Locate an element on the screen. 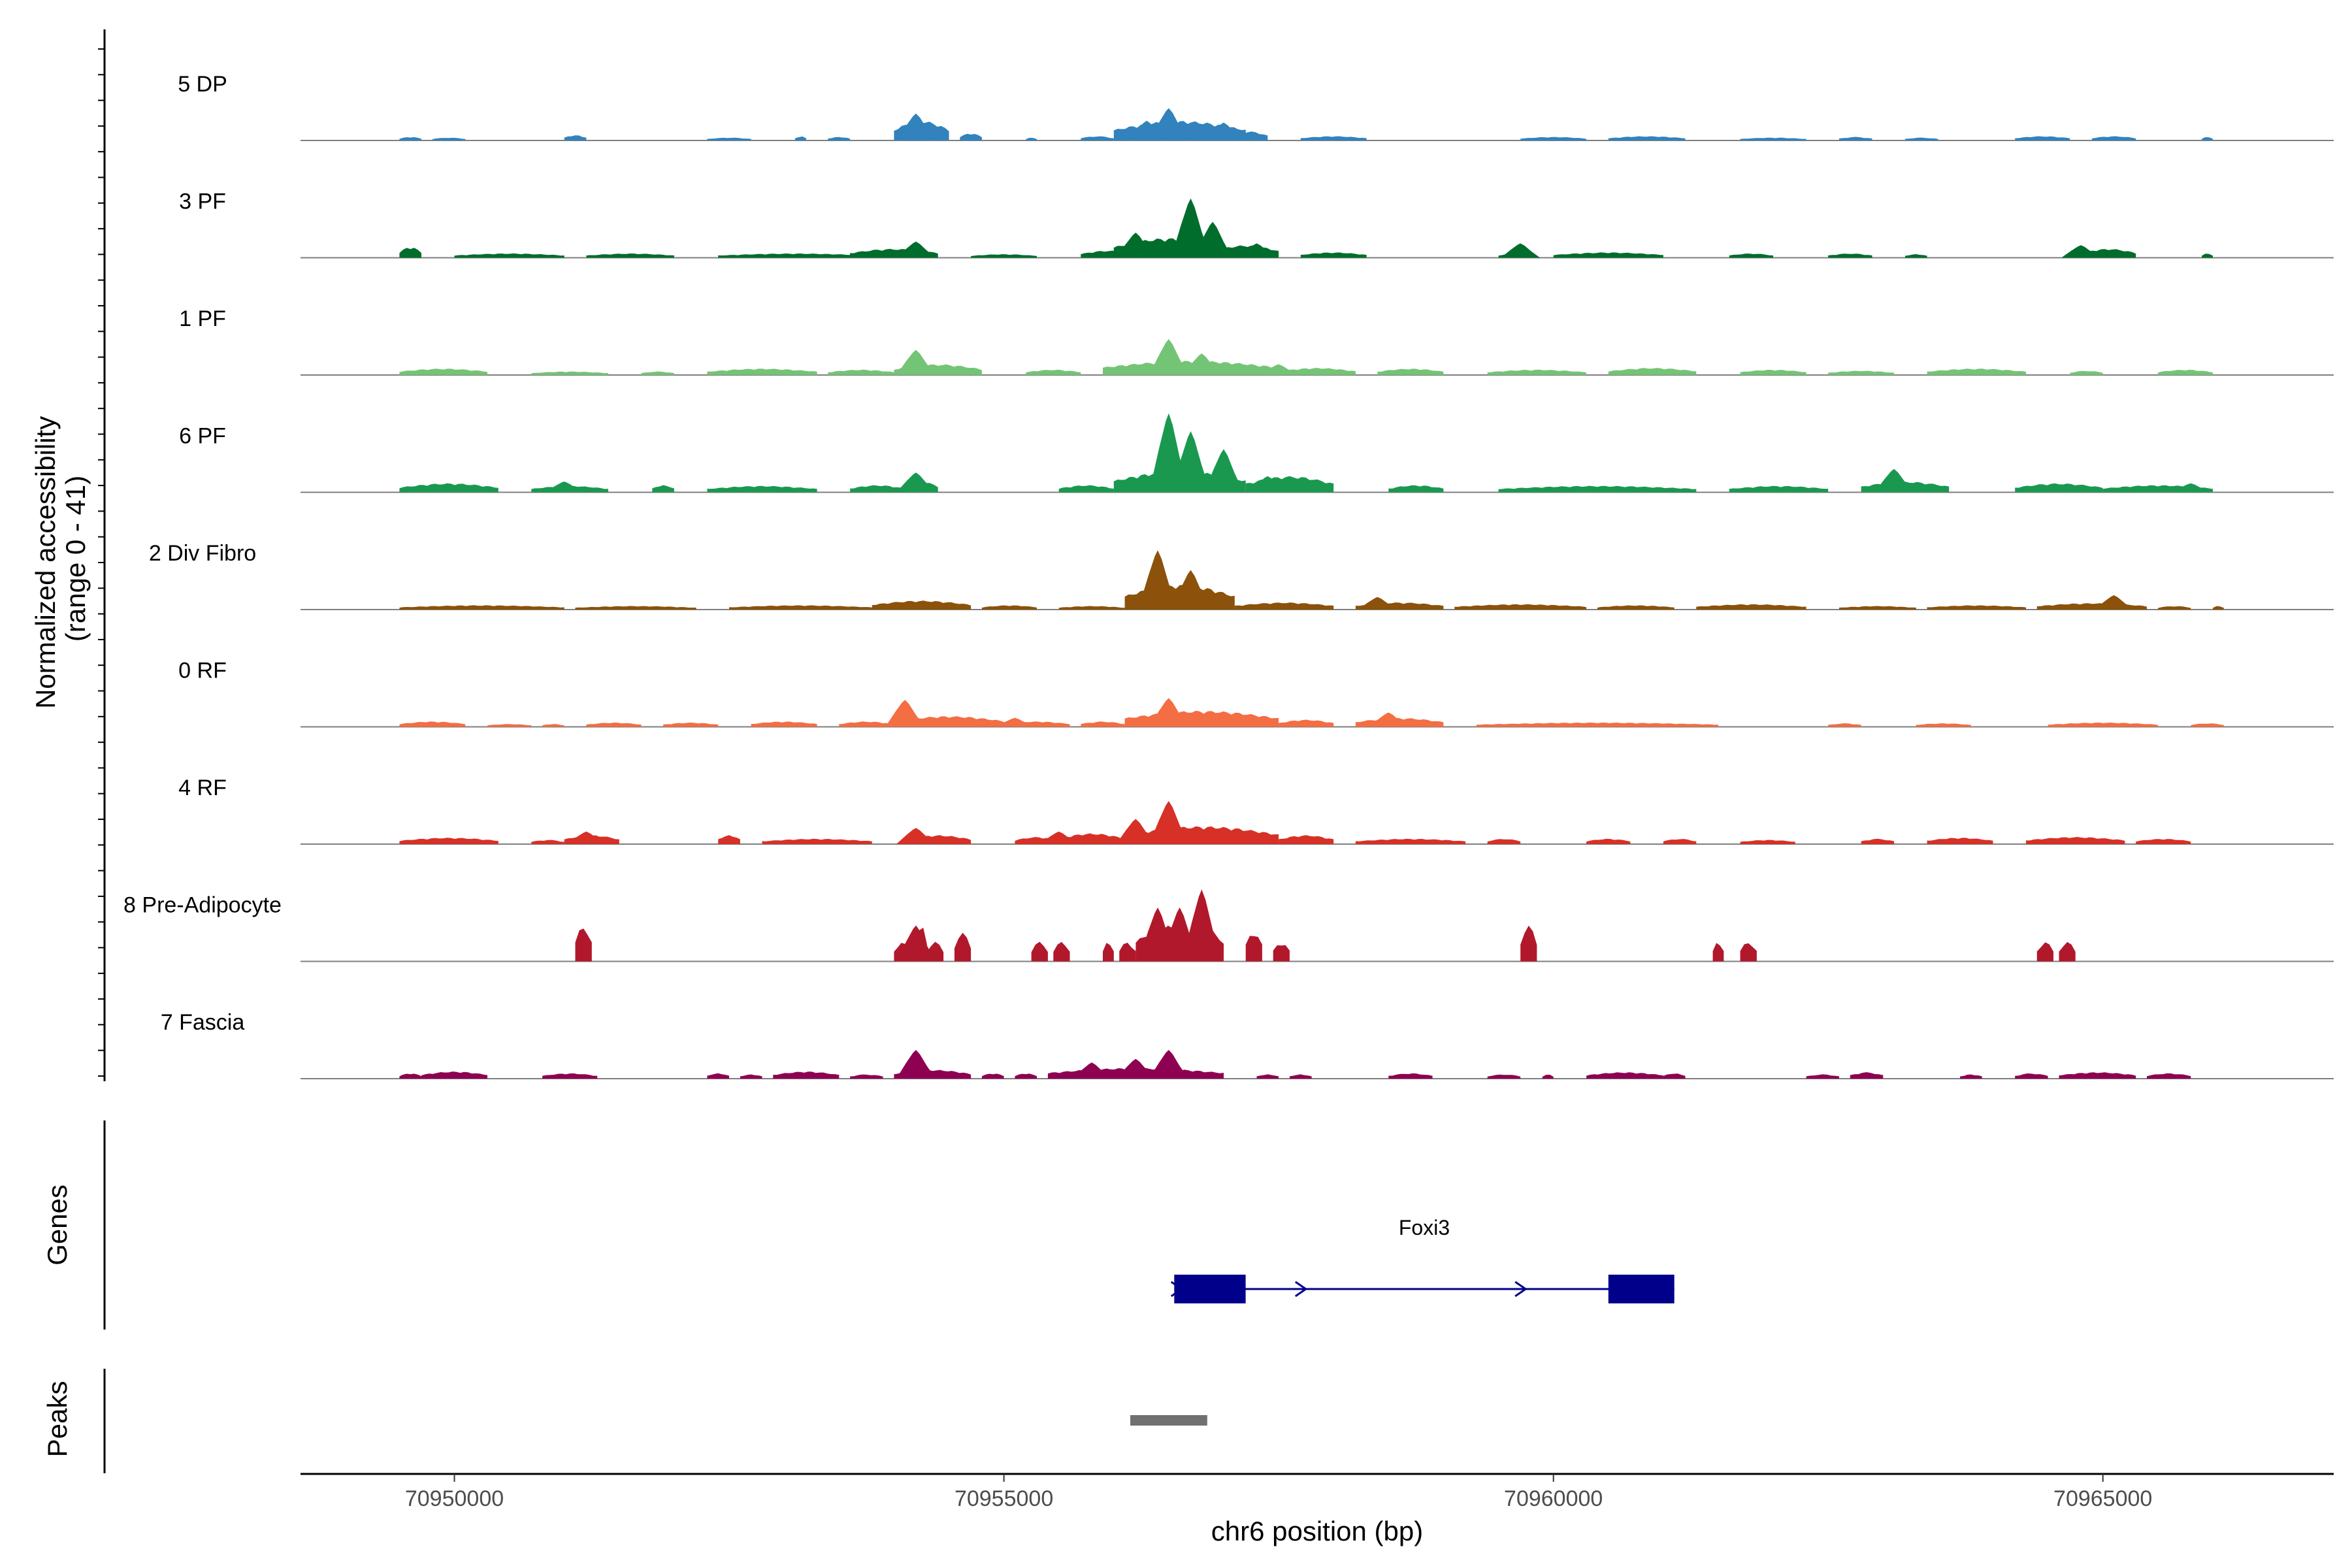  coverage-y-axis is located at coordinates (102, 555).